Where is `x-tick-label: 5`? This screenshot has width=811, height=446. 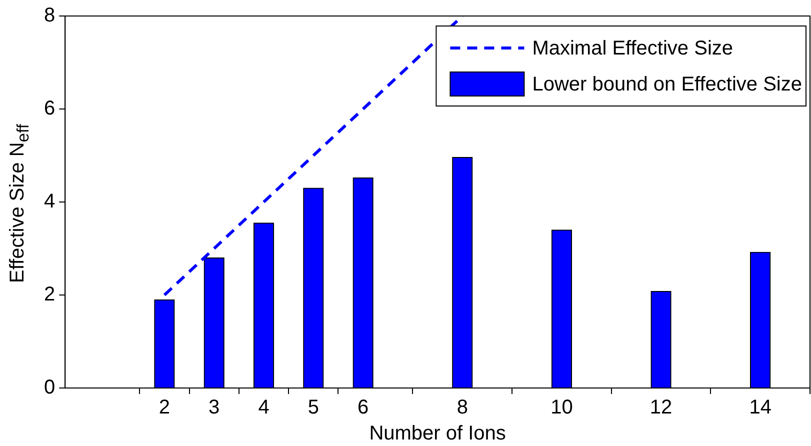
x-tick-label: 5 is located at coordinates (313, 407).